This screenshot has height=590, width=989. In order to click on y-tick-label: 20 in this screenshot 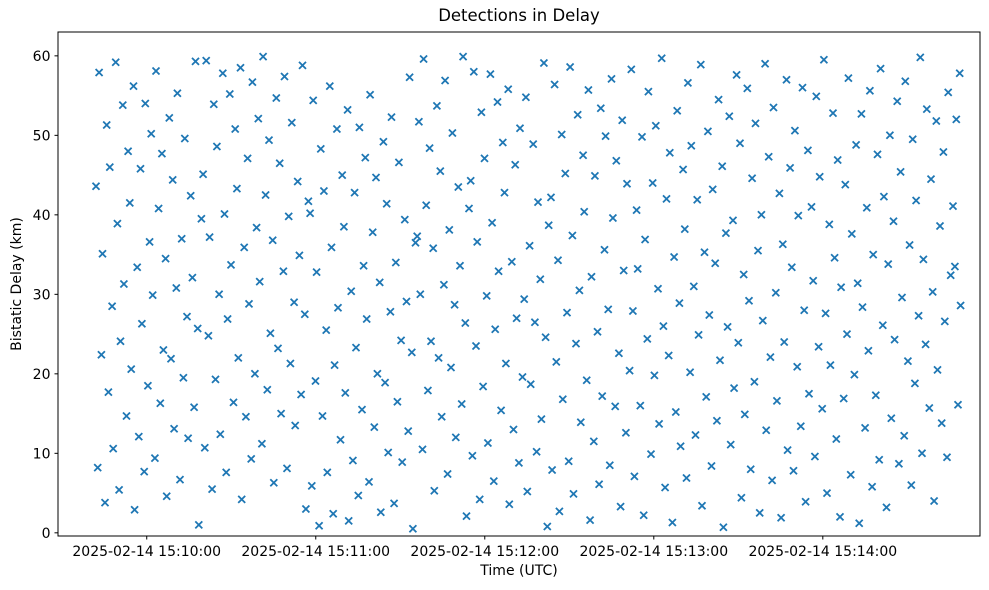, I will do `click(42, 375)`.